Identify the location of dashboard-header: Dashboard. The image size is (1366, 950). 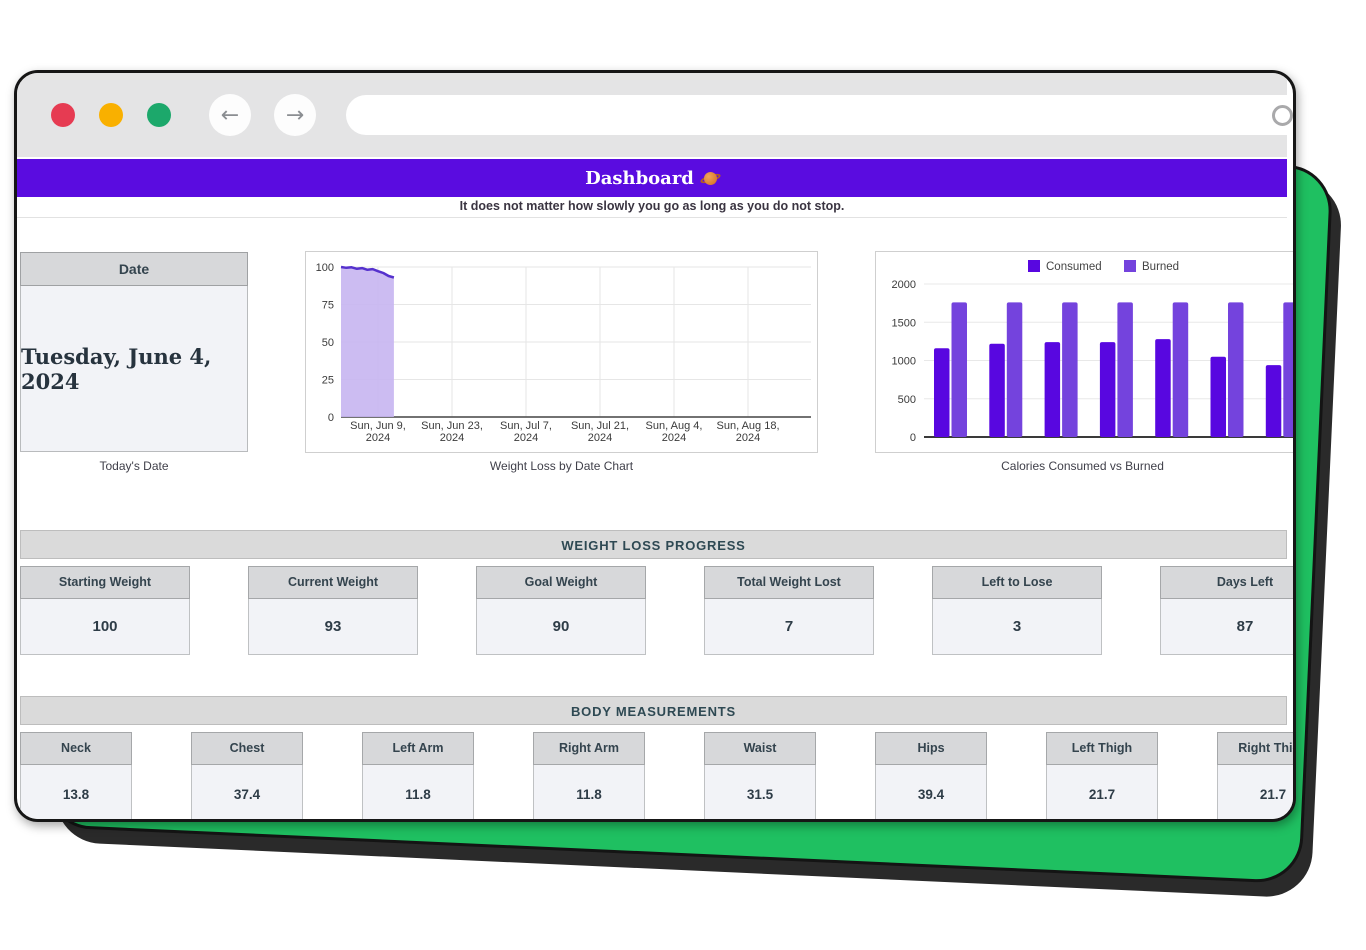
(652, 178).